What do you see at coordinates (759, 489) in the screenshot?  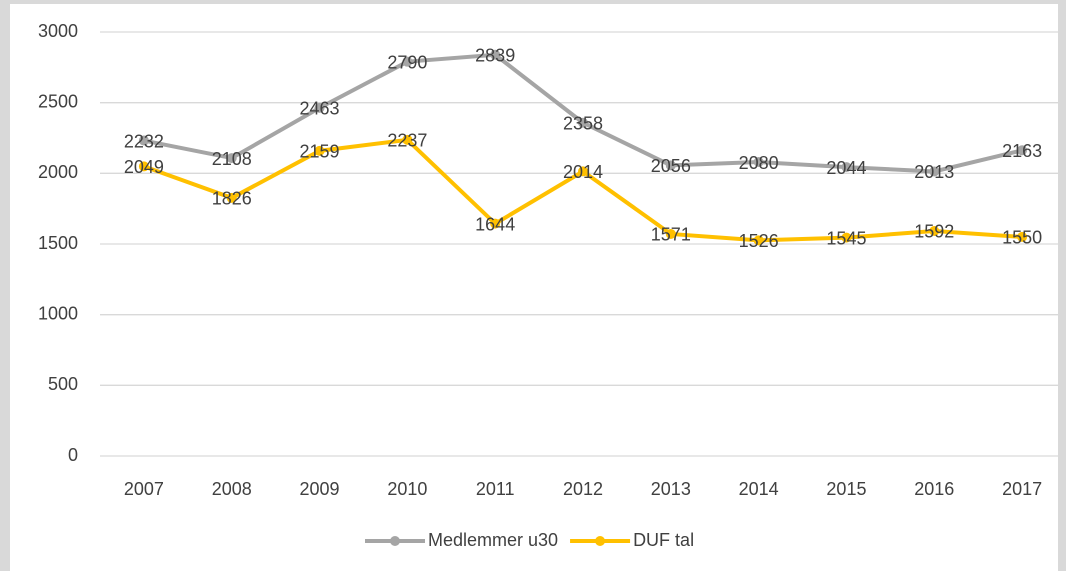 I see `x-tick-label: 2014` at bounding box center [759, 489].